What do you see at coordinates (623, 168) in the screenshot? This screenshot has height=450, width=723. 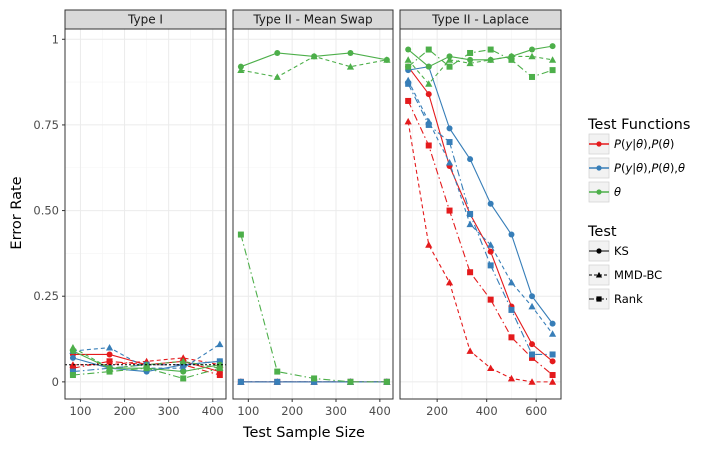 I see `legend-label-part: (` at bounding box center [623, 168].